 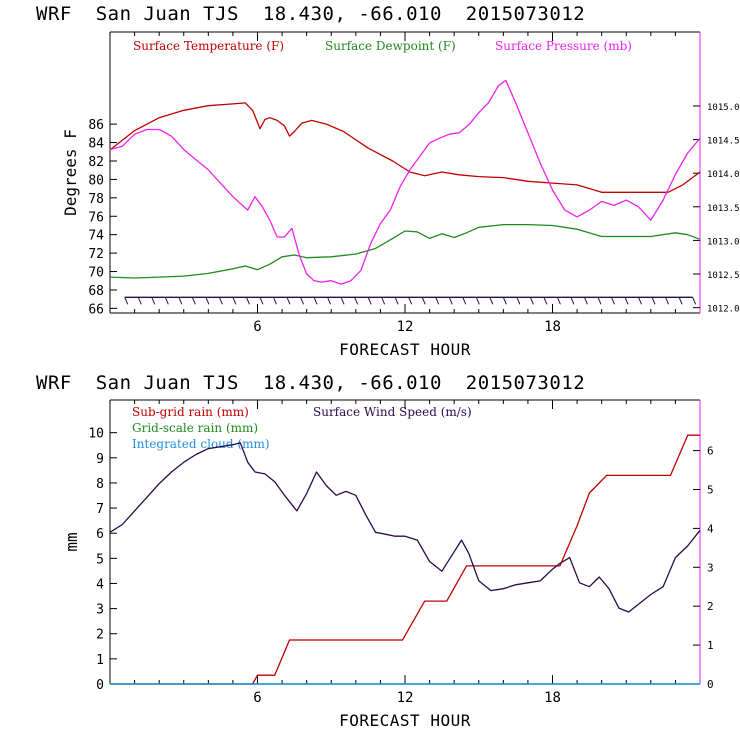 I want to click on chart1-y-tick-label: 82, so click(x=96, y=162).